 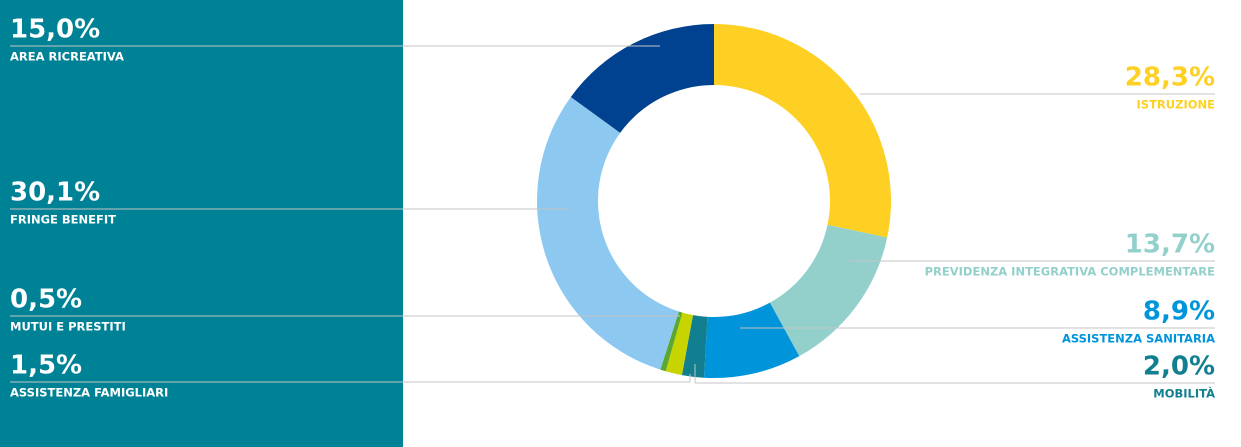 I want to click on category-label: MUTUI E PRESTITI, so click(x=68, y=327).